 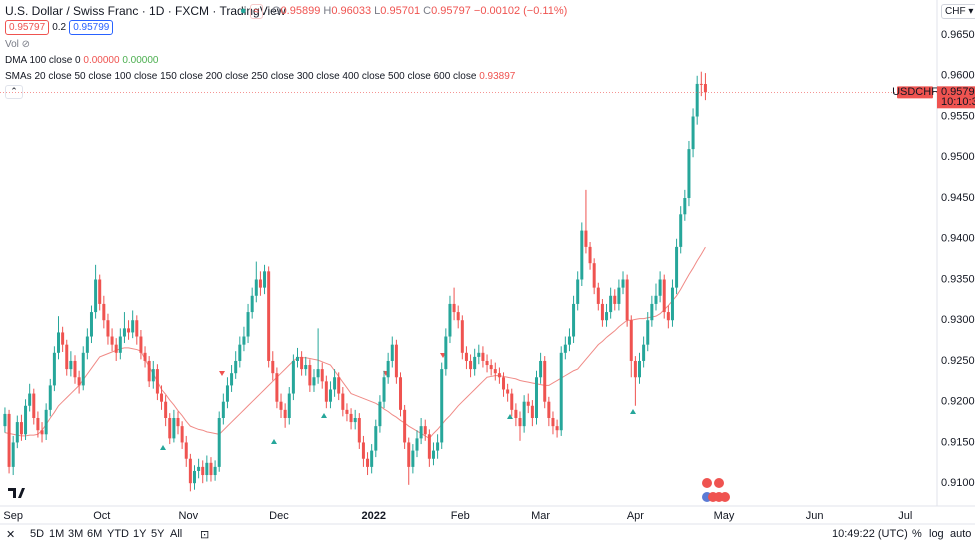 What do you see at coordinates (91, 27) in the screenshot?
I see `ask: 0.95799` at bounding box center [91, 27].